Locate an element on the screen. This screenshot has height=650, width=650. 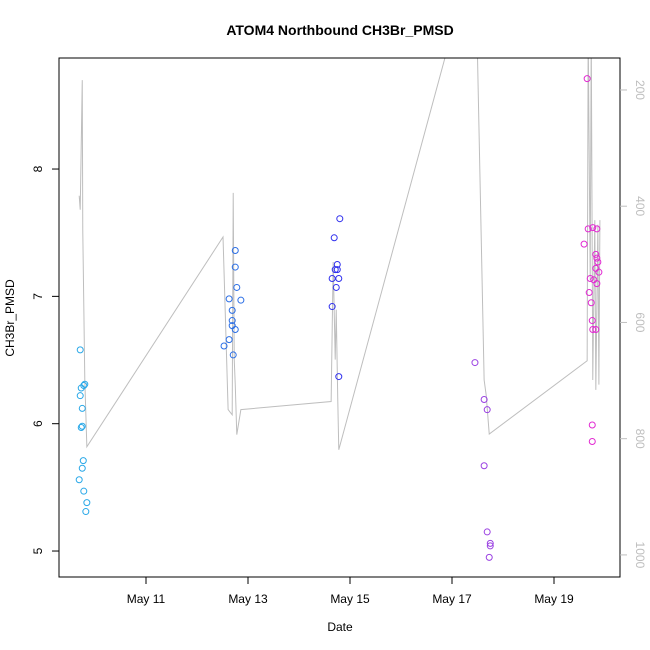
y-axis-label: CH3Br_PMSD is located at coordinates (10, 318).